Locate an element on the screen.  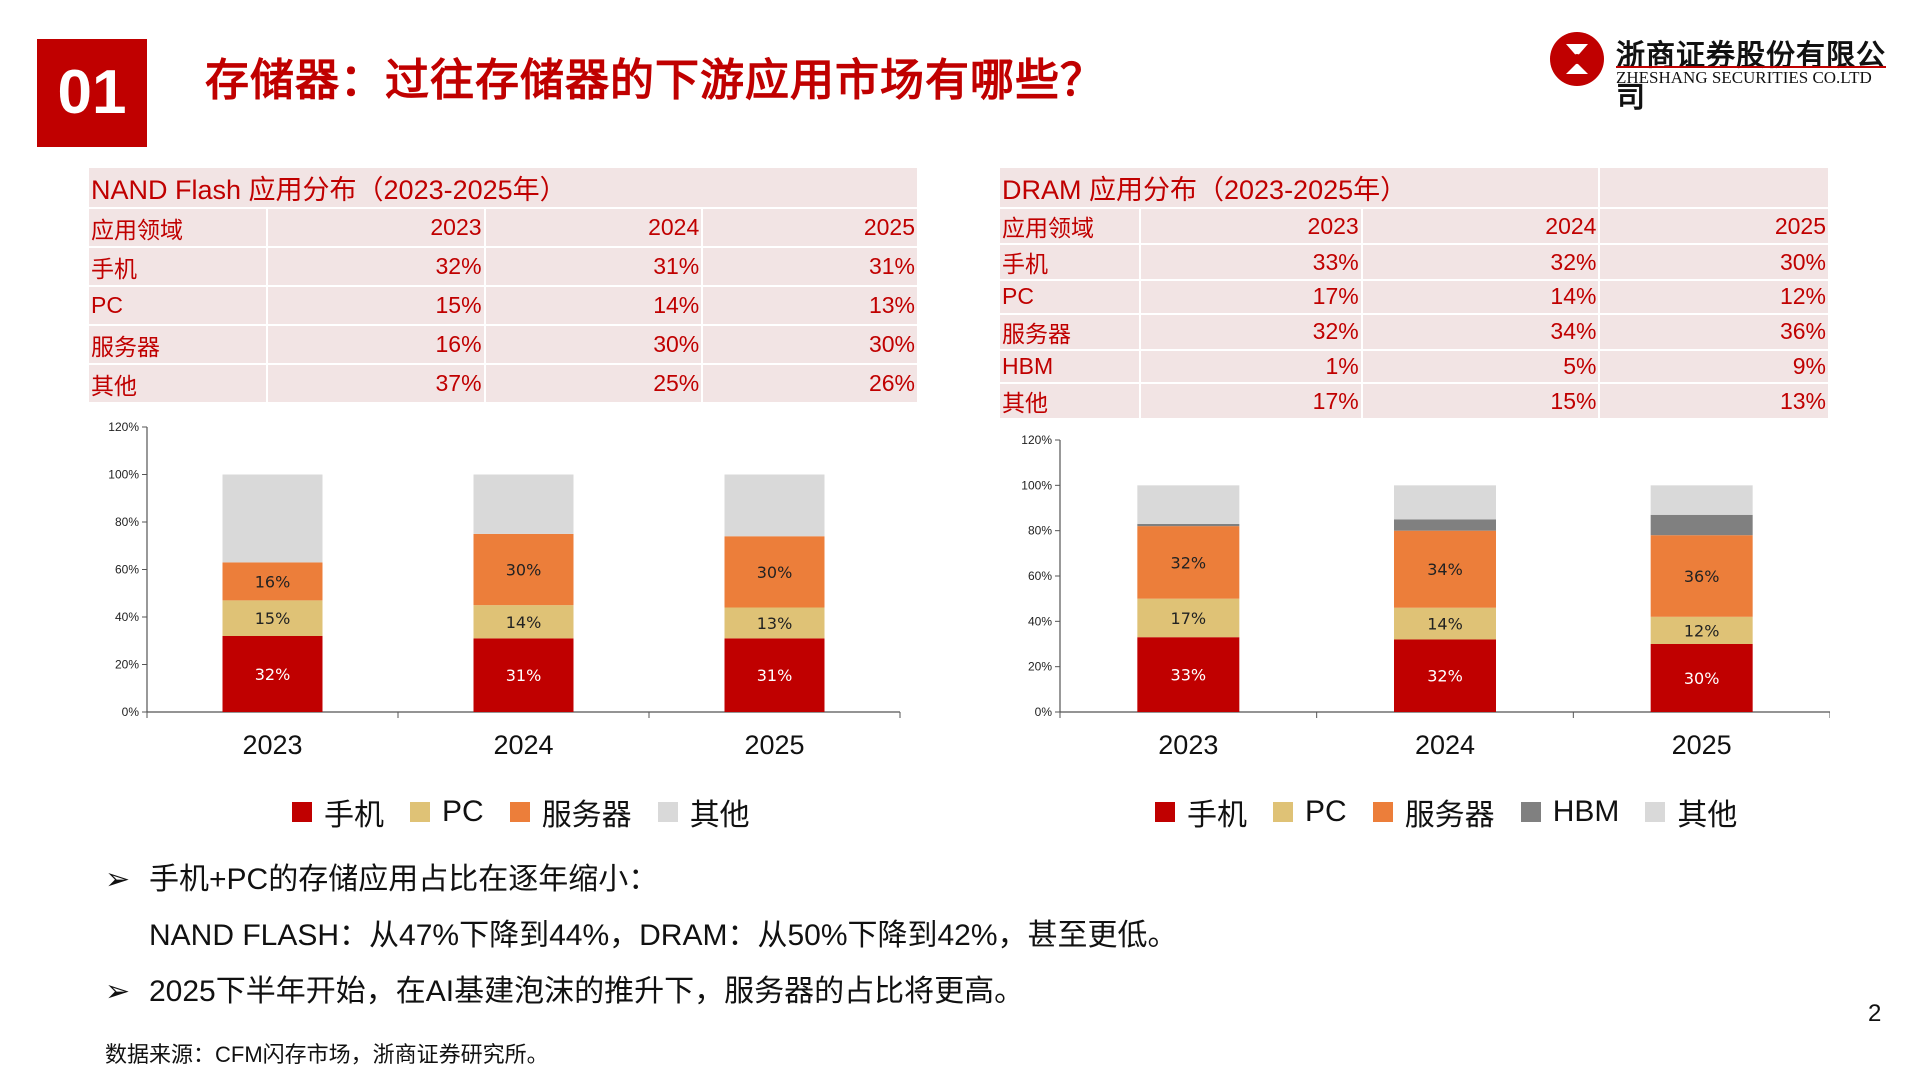
data-label: 15% is located at coordinates (273, 618).